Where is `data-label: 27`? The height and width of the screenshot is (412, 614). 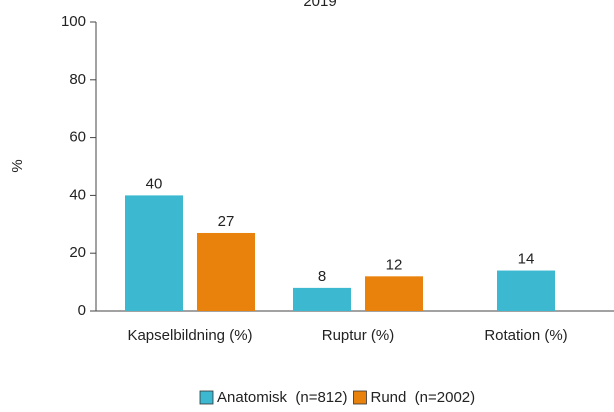
data-label: 27 is located at coordinates (226, 221).